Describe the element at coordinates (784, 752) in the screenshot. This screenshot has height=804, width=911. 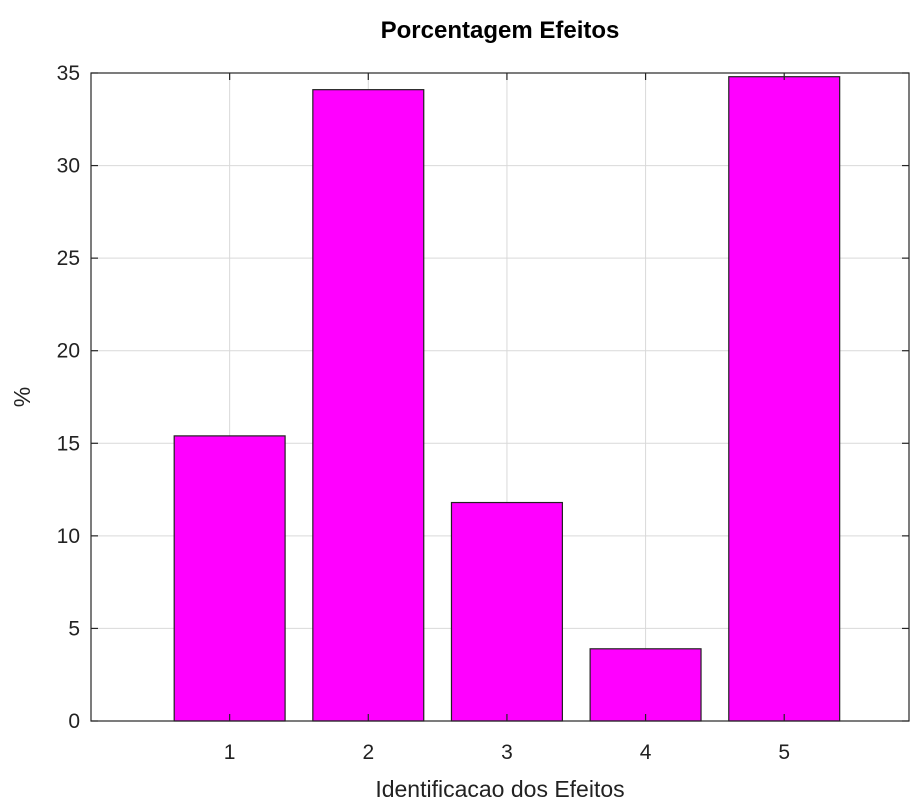
I see `x-tick-label: 5` at that location.